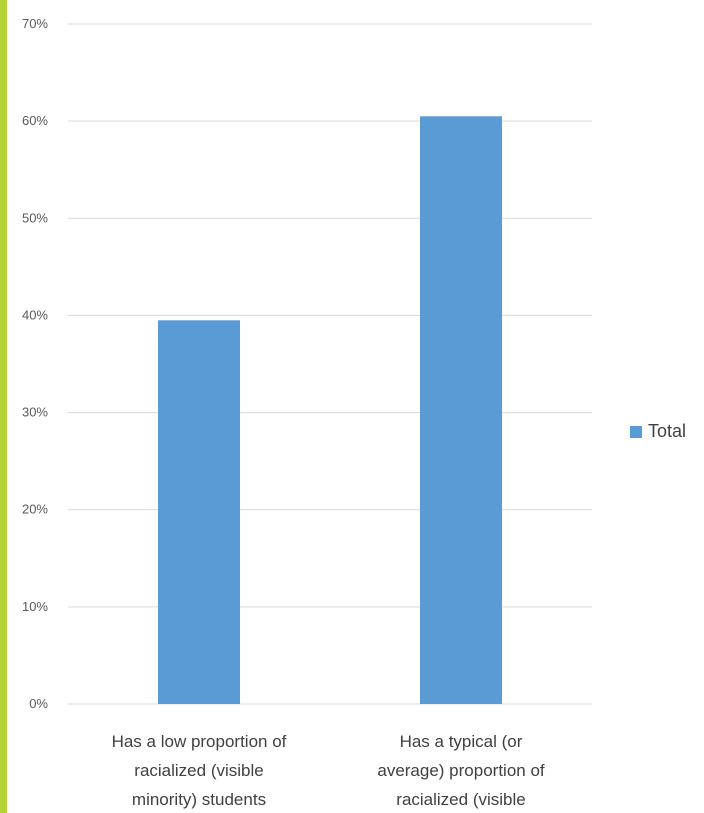 This screenshot has height=813, width=704. I want to click on y-axis-tick-labels: 0% 10% 20% 30% 40% 50% 60% 70%, so click(35, 363).